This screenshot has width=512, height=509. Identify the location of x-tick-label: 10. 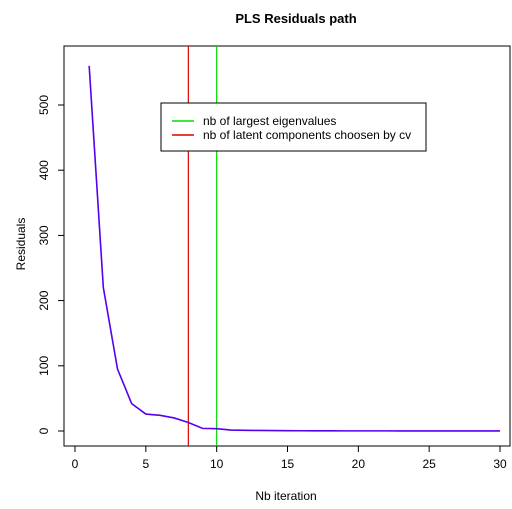
(217, 464).